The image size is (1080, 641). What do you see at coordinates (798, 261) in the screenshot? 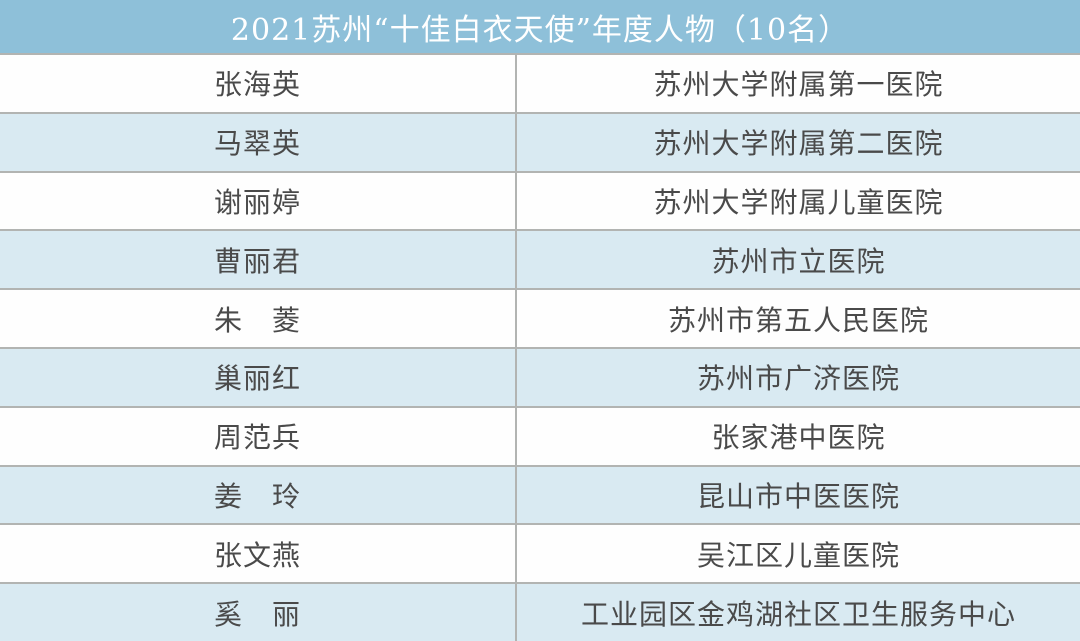
I see `hospital-cell: 苏州市立医院` at bounding box center [798, 261].